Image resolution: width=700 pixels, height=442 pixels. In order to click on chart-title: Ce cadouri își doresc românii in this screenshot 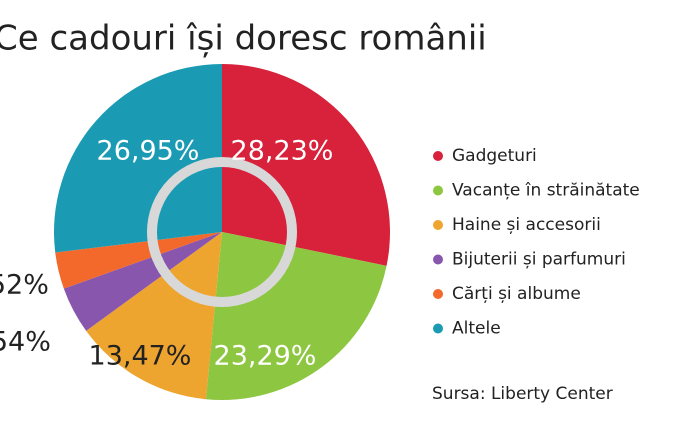, I will do `click(243, 39)`.